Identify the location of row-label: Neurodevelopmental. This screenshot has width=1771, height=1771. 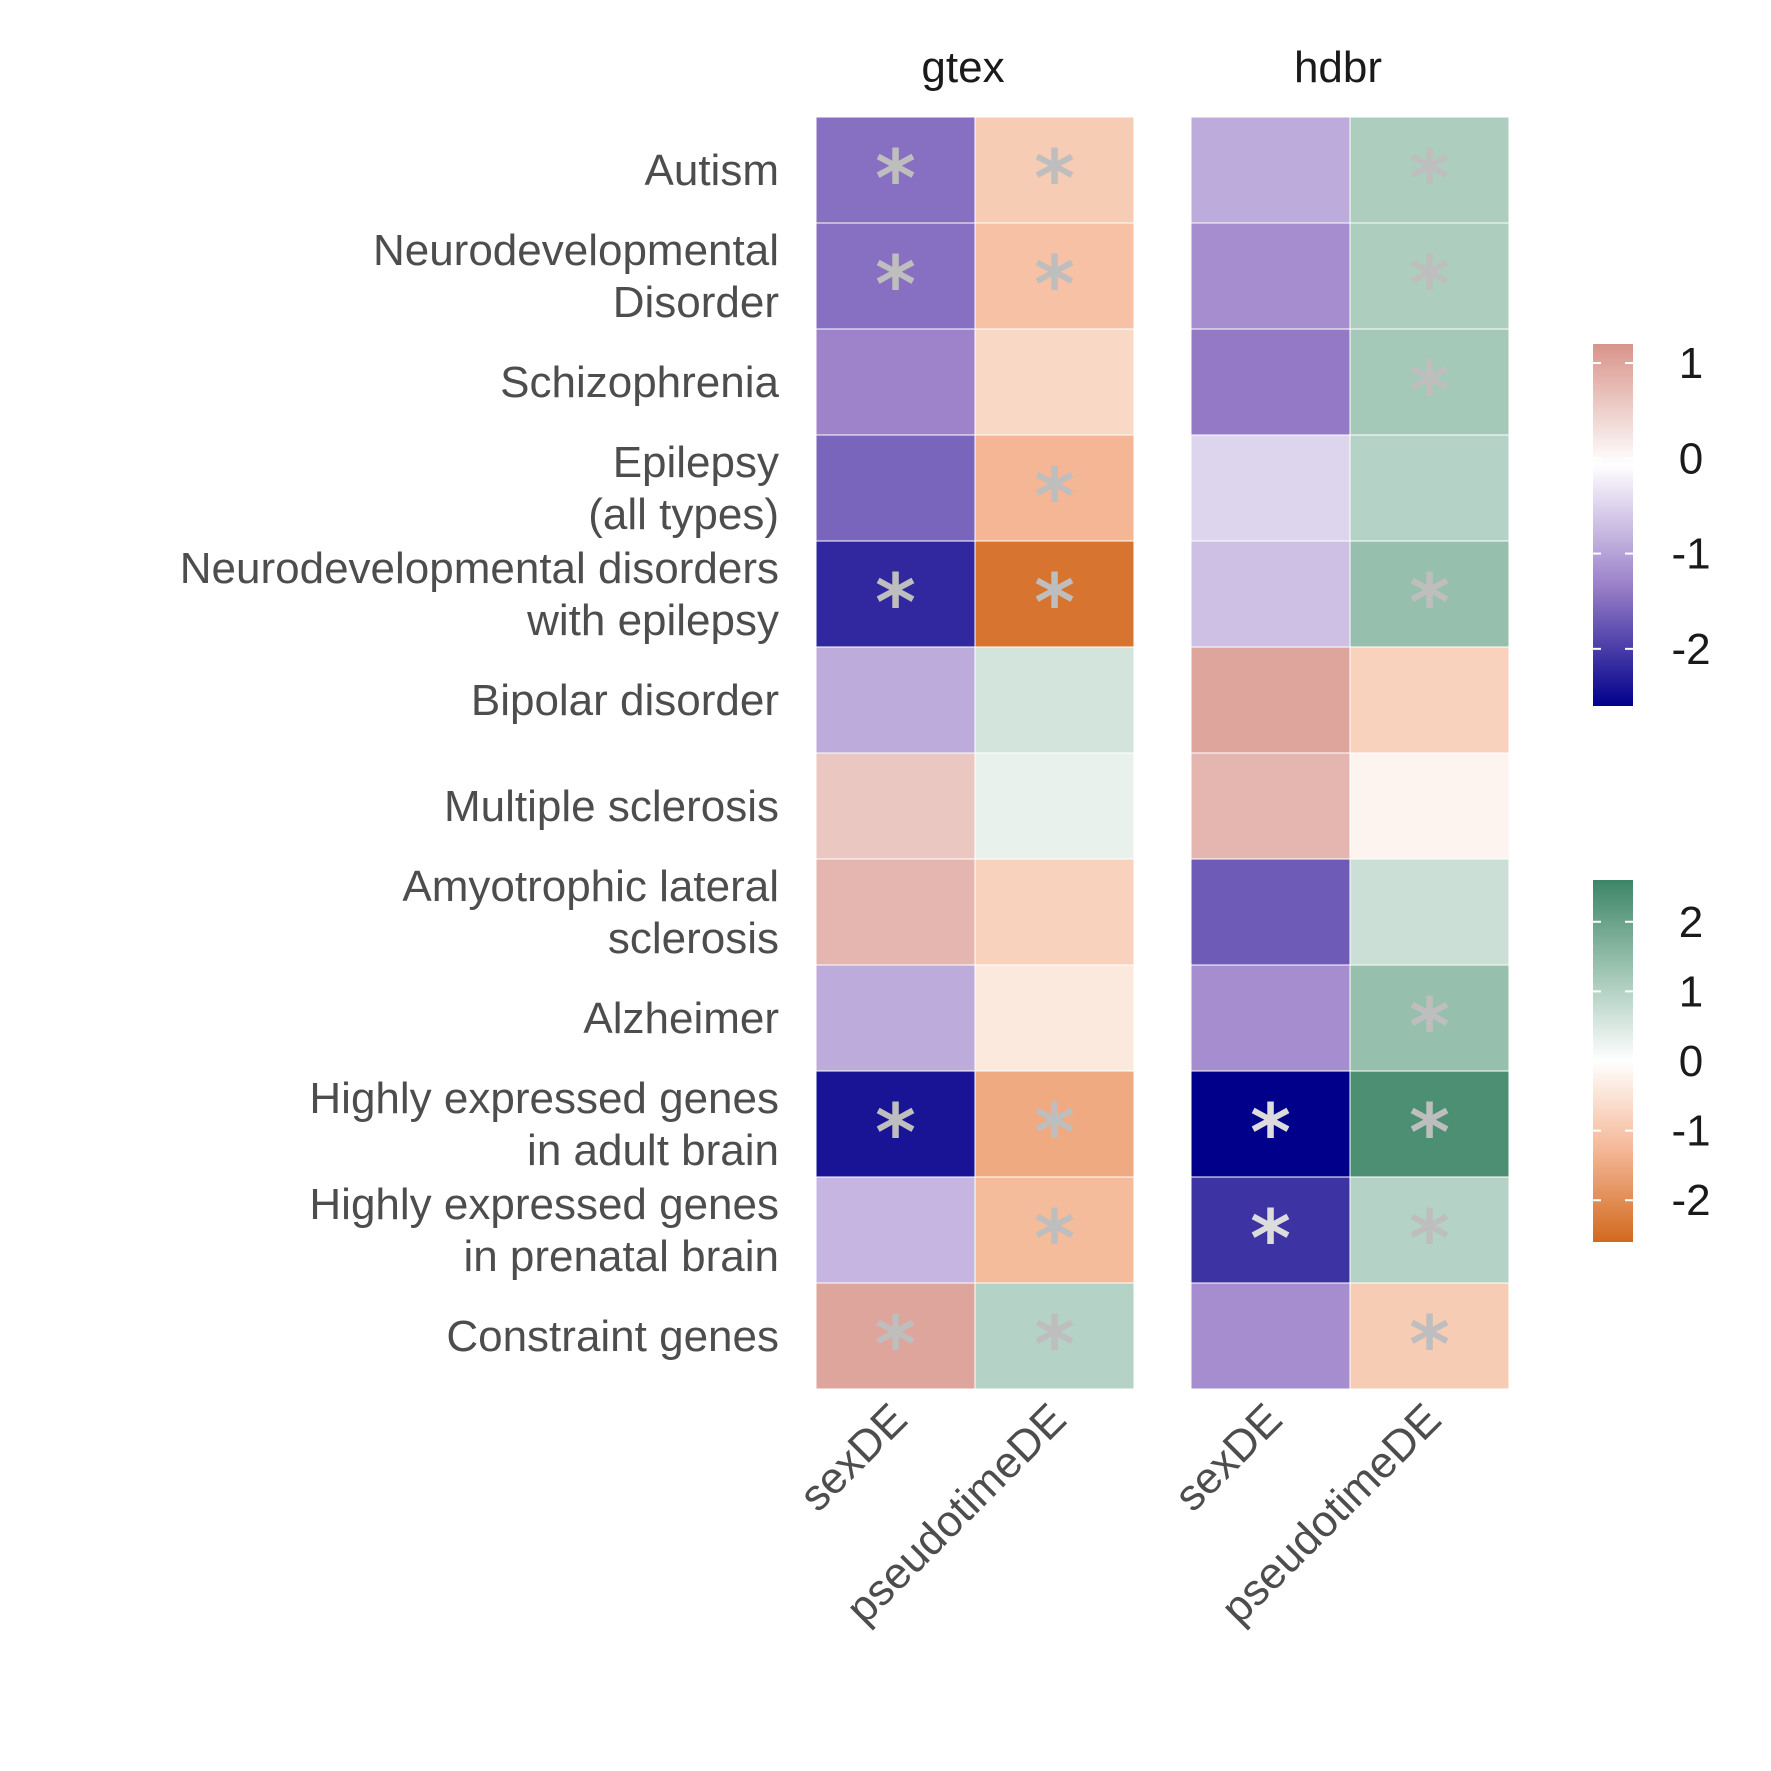
(576, 250).